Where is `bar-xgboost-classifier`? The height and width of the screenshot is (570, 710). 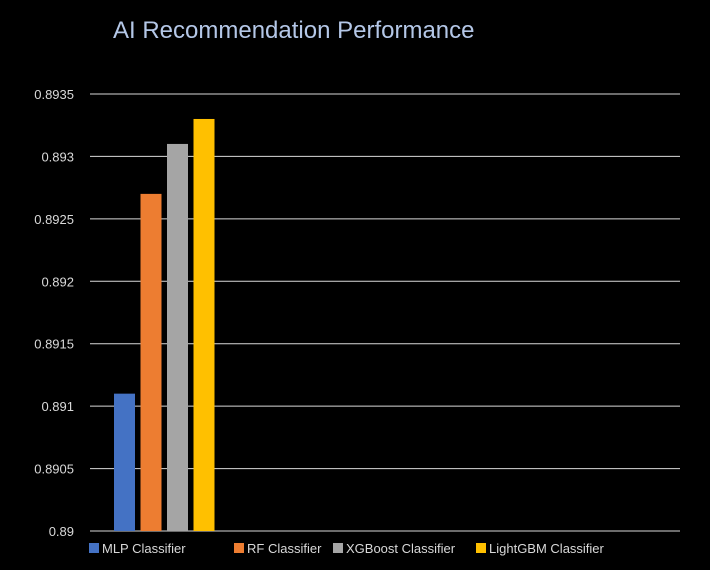
bar-xgboost-classifier is located at coordinates (177, 337).